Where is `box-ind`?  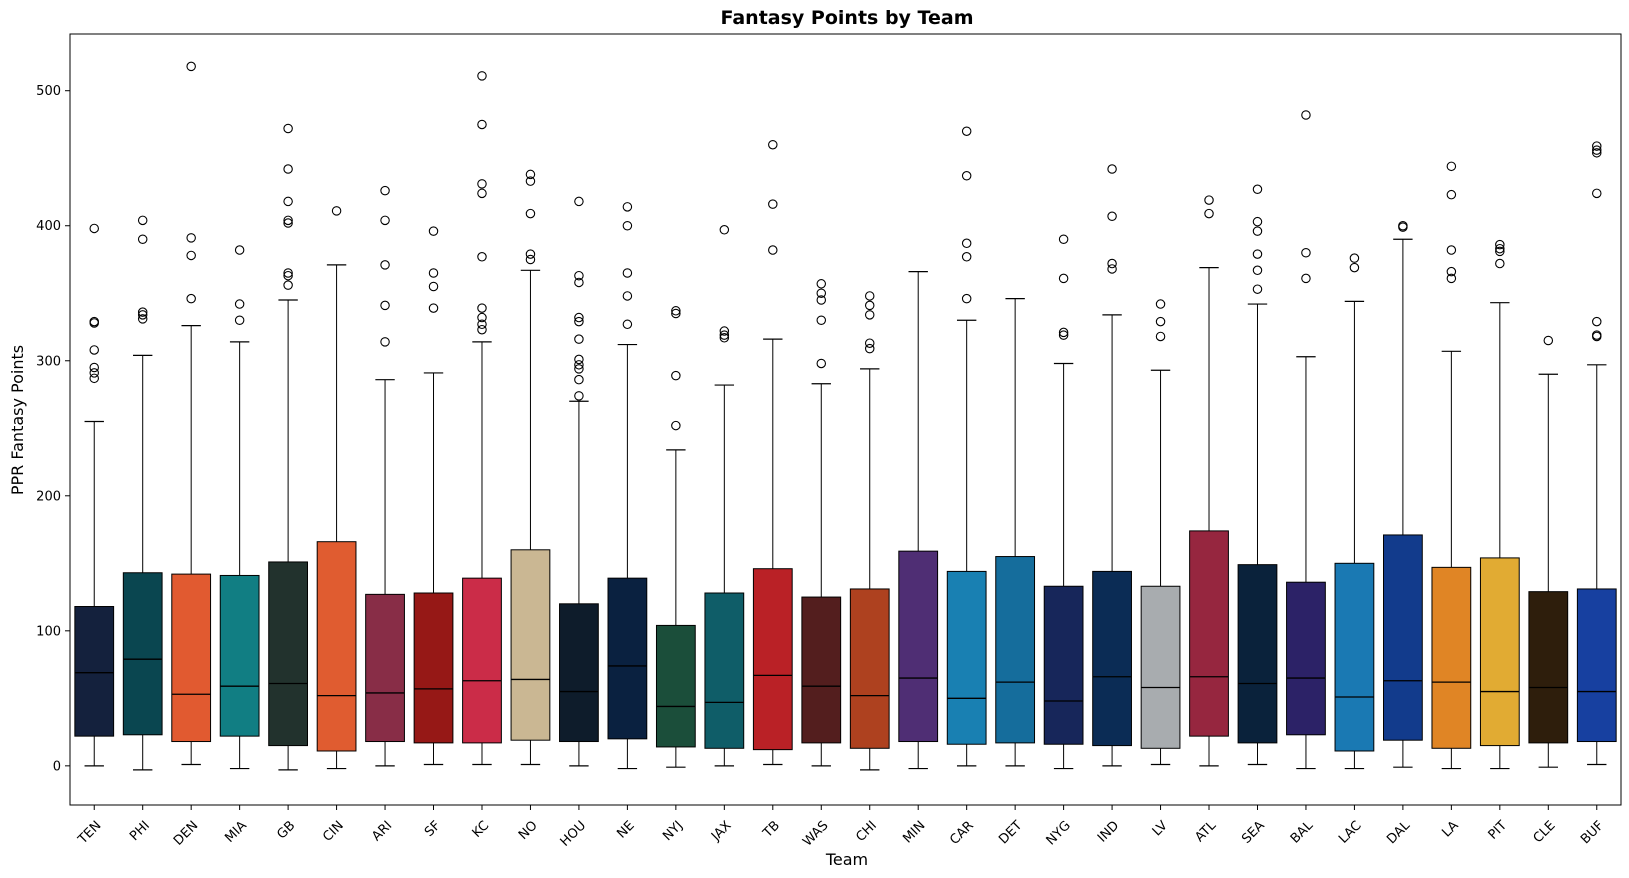 box-ind is located at coordinates (1112, 465).